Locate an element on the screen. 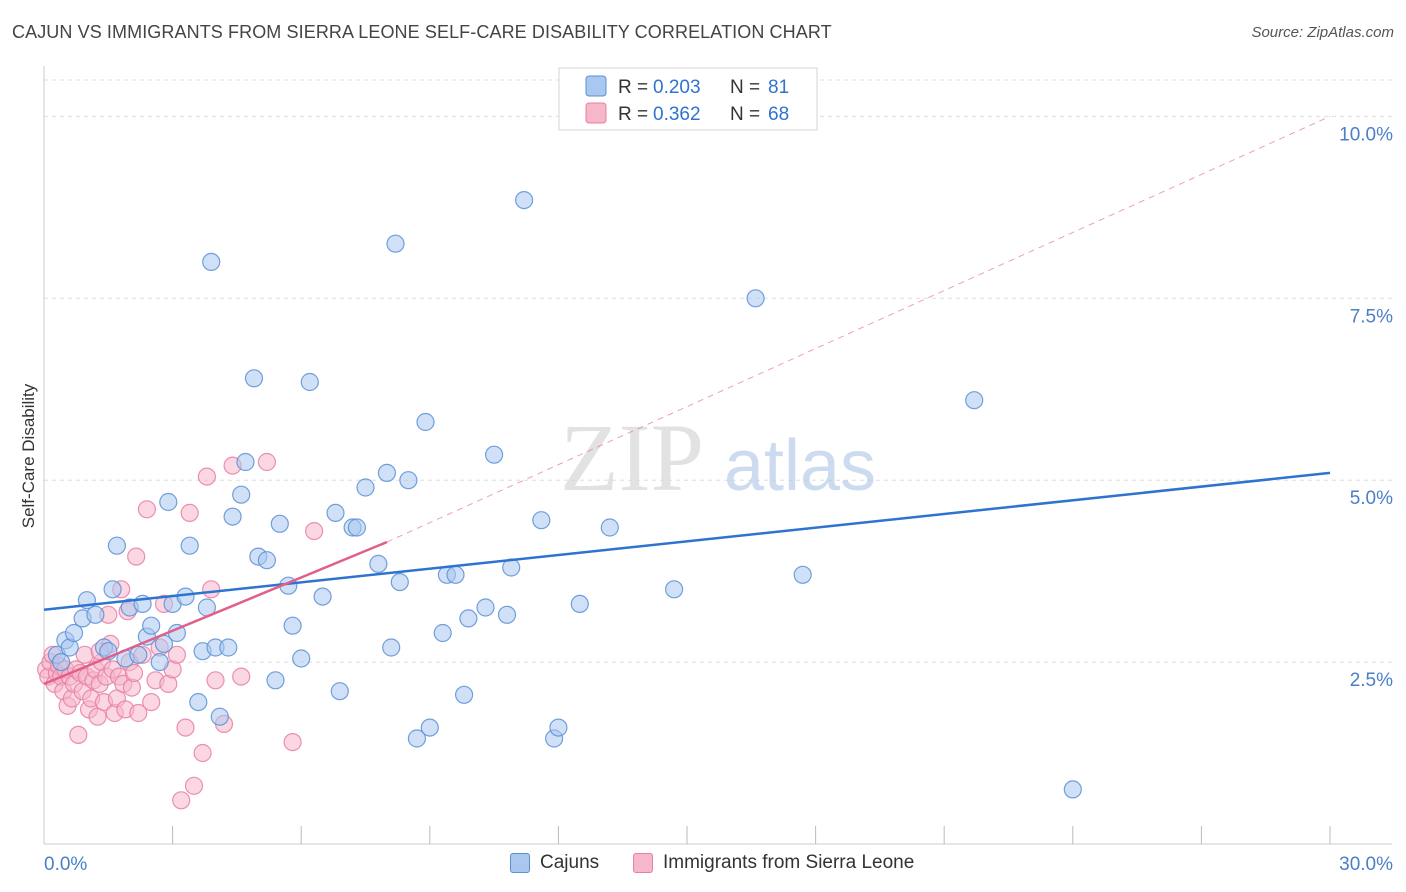 The image size is (1406, 892). legend-n-label-2: N = is located at coordinates (747, 114).